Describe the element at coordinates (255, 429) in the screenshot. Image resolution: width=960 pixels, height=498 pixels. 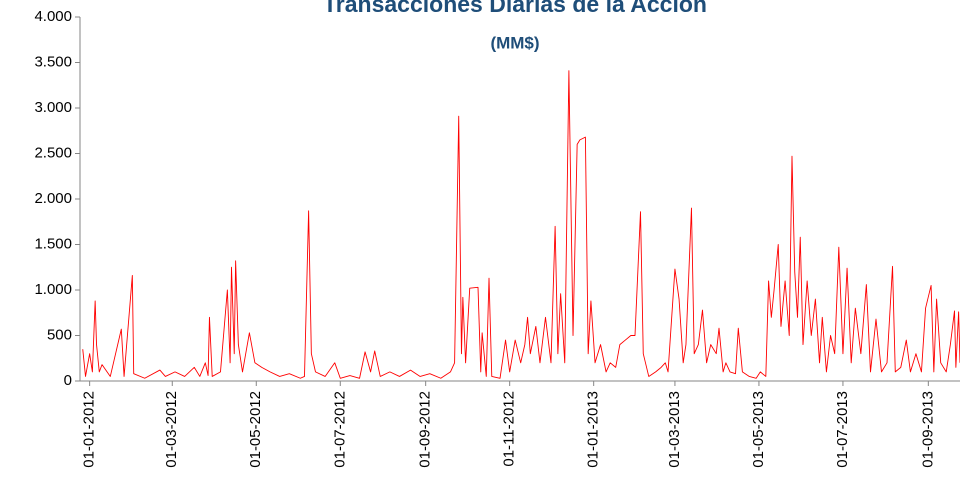
I see `x-tick-label: 01-05-2012` at that location.